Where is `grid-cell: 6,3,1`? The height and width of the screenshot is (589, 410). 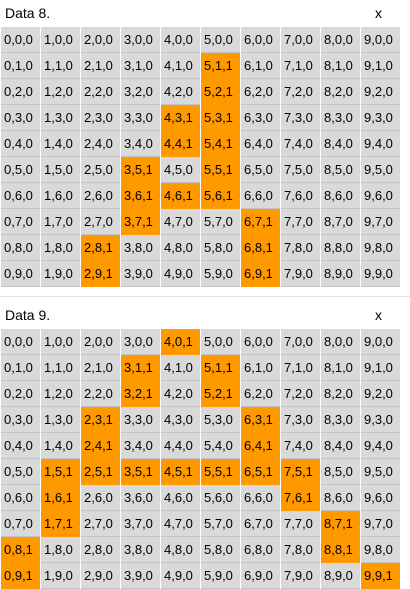
grid-cell: 6,3,1 is located at coordinates (260, 420).